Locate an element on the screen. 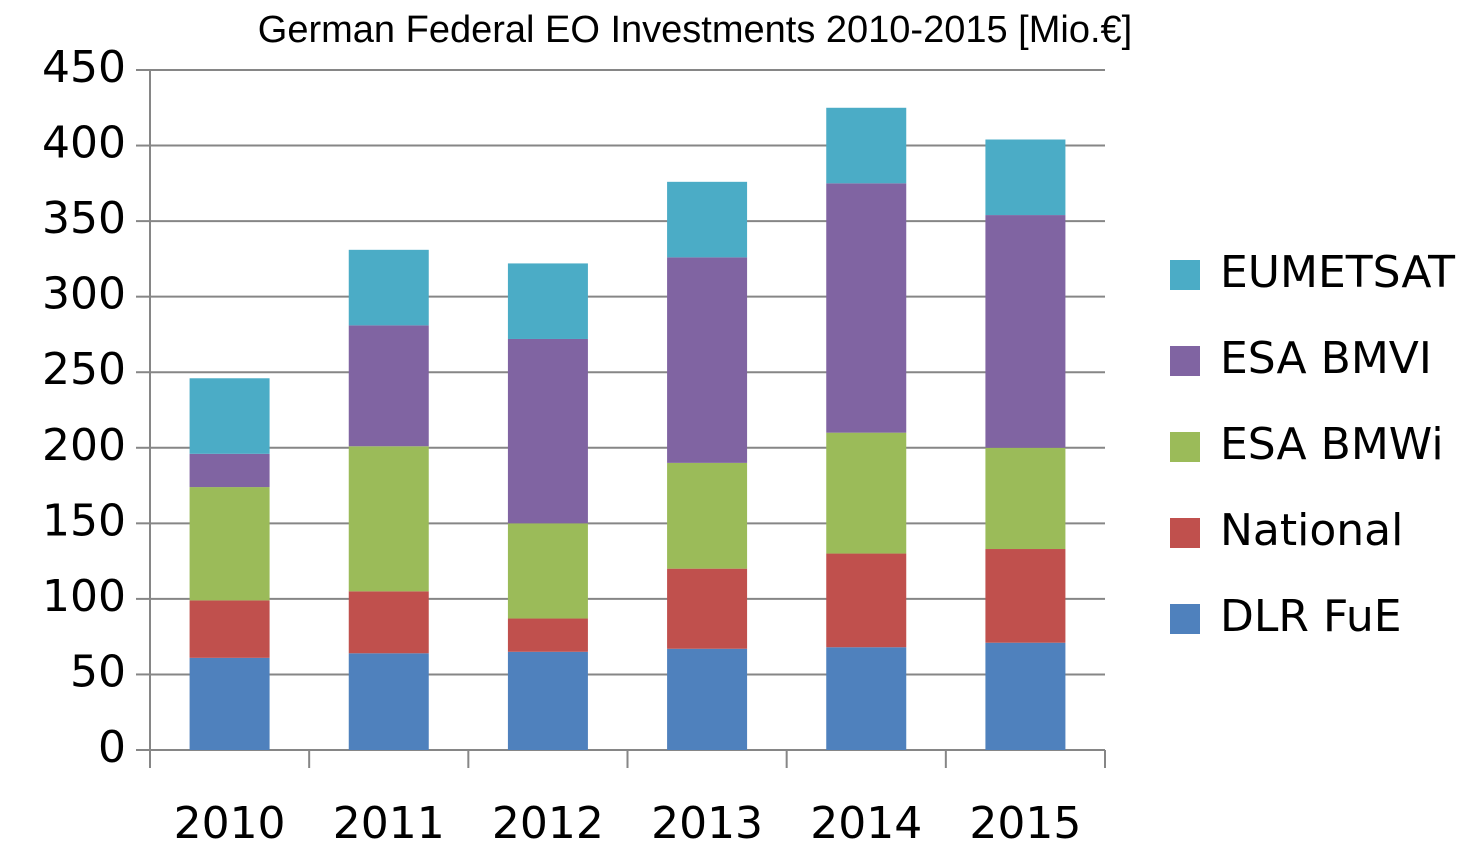 Image resolution: width=1478 pixels, height=851 pixels. y-tick-label: 200 is located at coordinates (84, 445).